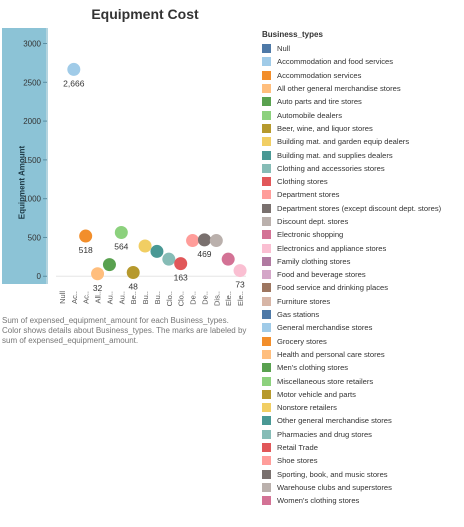  Describe the element at coordinates (362, 287) in the screenshot. I see `legend-item: Food service and drinking places` at that location.